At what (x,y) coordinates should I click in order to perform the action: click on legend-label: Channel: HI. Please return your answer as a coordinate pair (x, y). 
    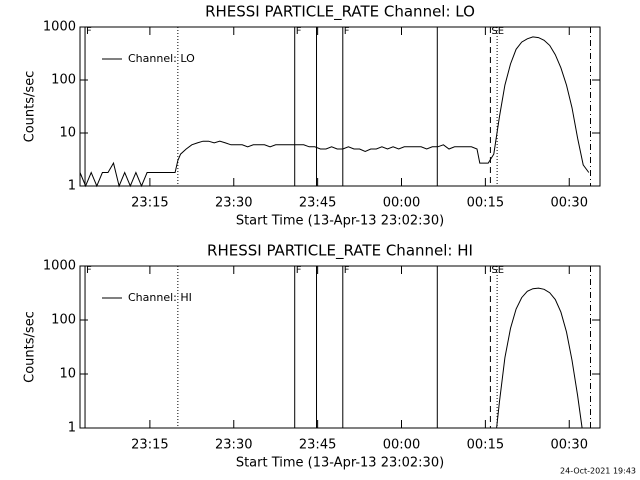
    Looking at the image, I should click on (160, 297).